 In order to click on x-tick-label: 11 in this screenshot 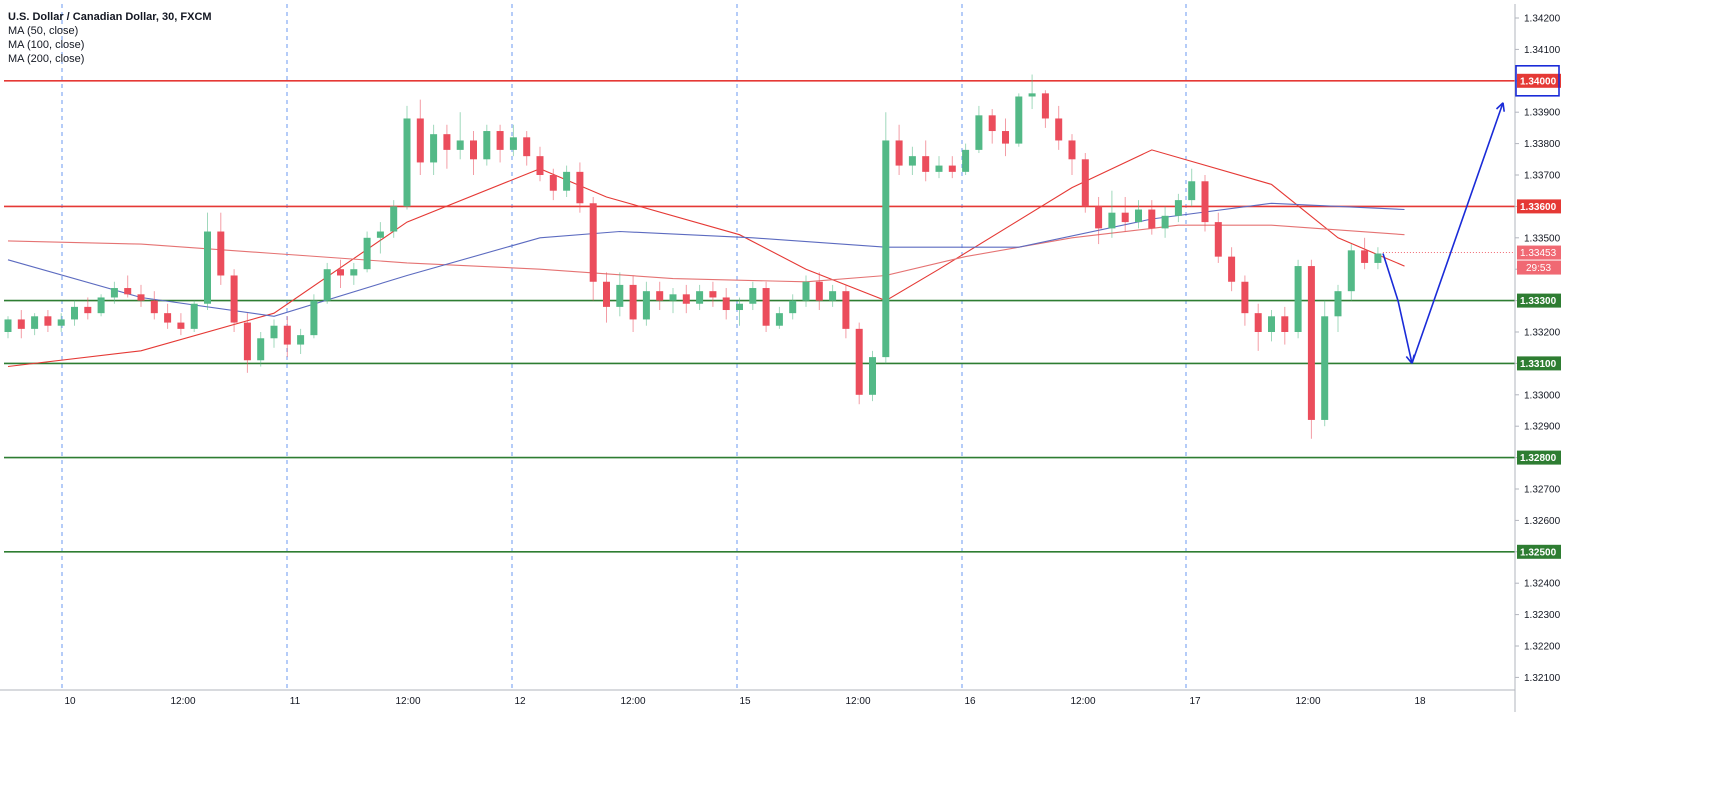, I will do `click(295, 701)`.